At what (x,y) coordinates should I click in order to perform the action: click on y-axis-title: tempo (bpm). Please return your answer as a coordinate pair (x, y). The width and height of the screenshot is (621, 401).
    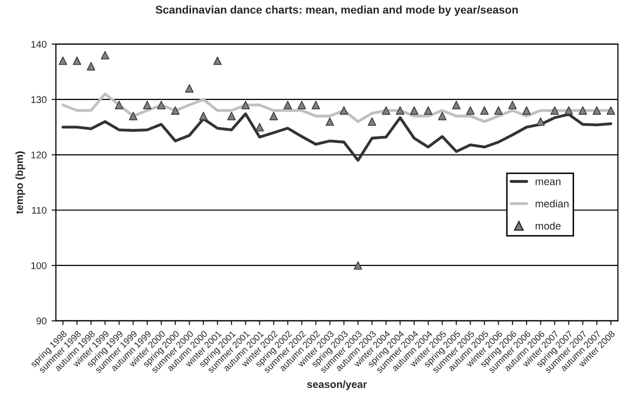
    Looking at the image, I should click on (20, 182).